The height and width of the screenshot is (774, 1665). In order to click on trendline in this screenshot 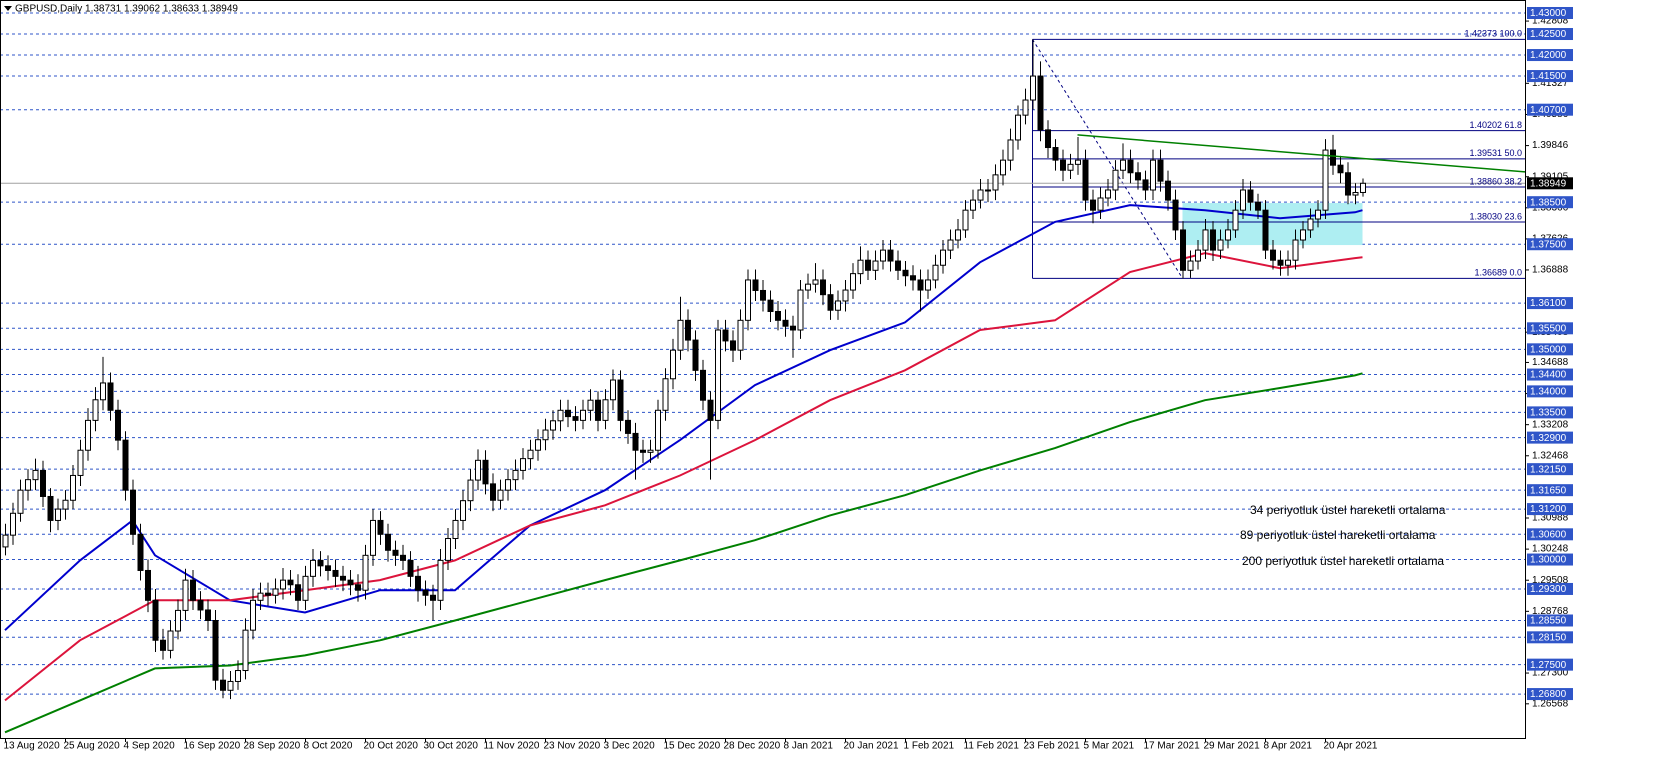, I will do `click(1301, 153)`.